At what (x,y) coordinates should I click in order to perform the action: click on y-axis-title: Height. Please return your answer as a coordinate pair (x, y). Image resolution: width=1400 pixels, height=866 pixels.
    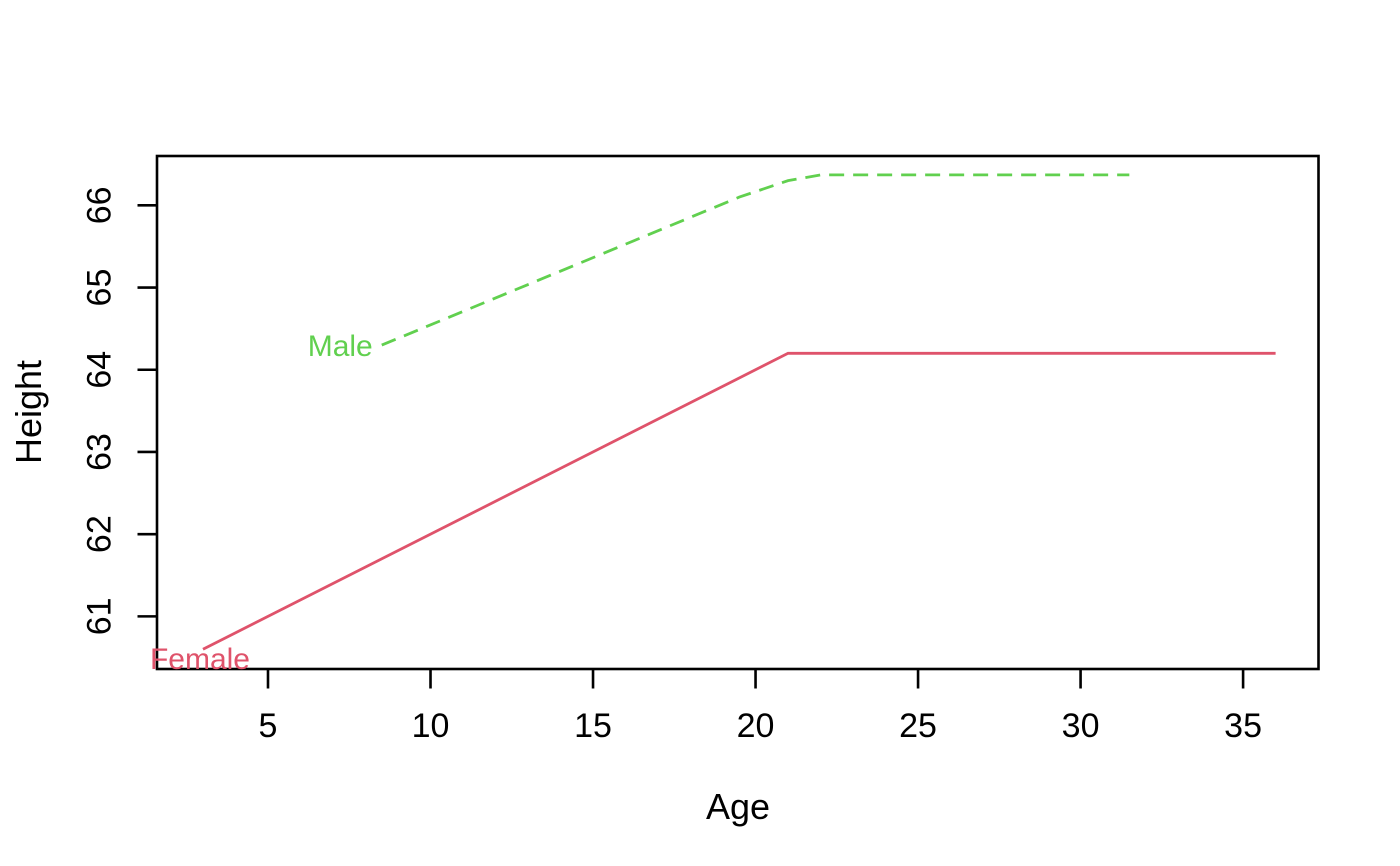
    Looking at the image, I should click on (28, 412).